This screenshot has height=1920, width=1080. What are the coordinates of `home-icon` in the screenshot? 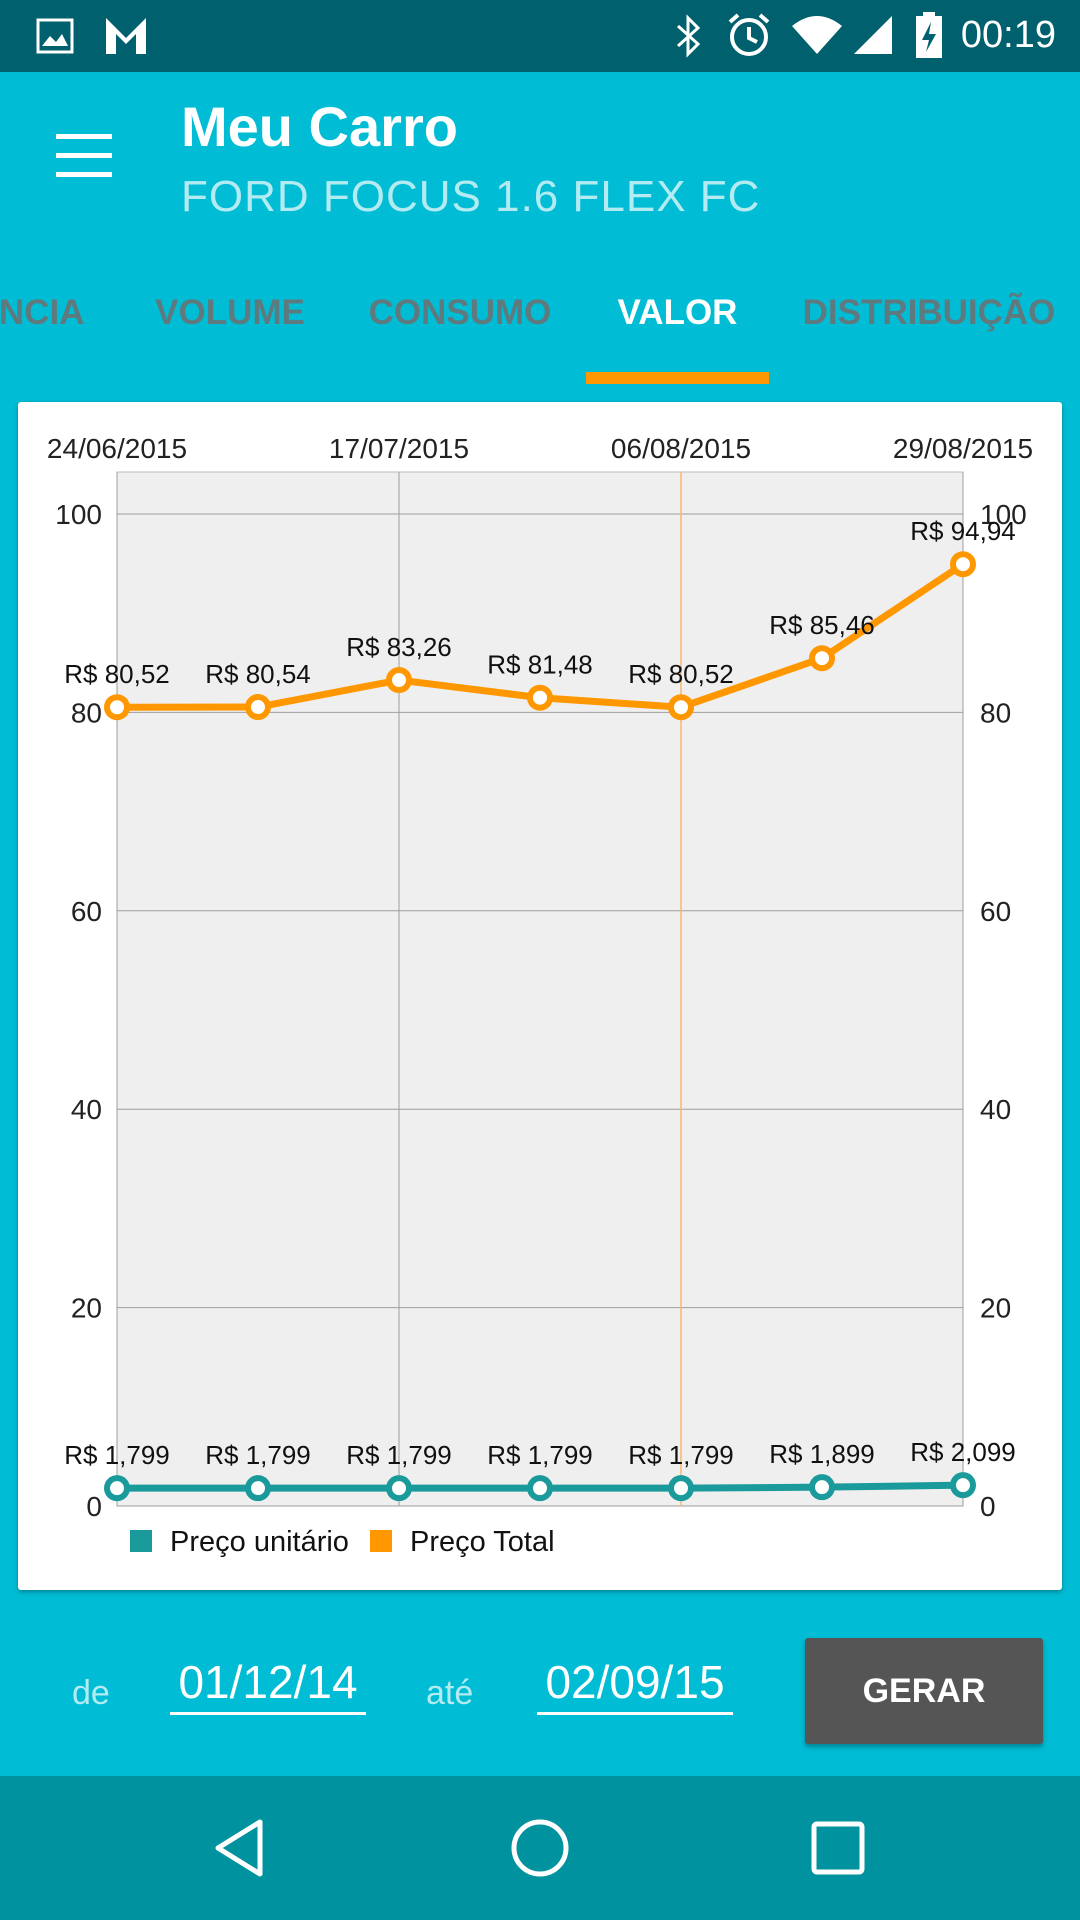 It's located at (540, 1848).